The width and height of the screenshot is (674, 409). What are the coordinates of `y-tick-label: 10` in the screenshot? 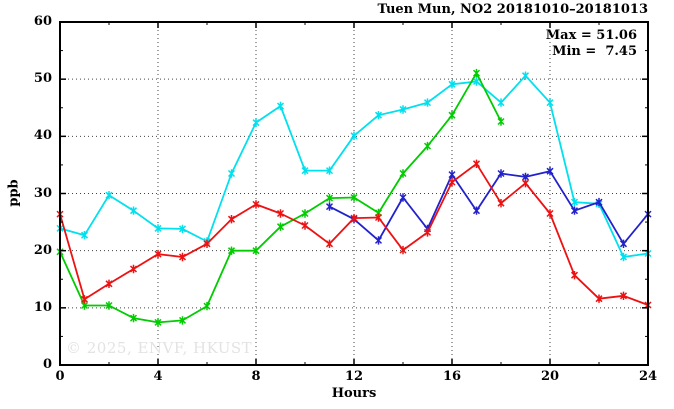 It's located at (42, 307).